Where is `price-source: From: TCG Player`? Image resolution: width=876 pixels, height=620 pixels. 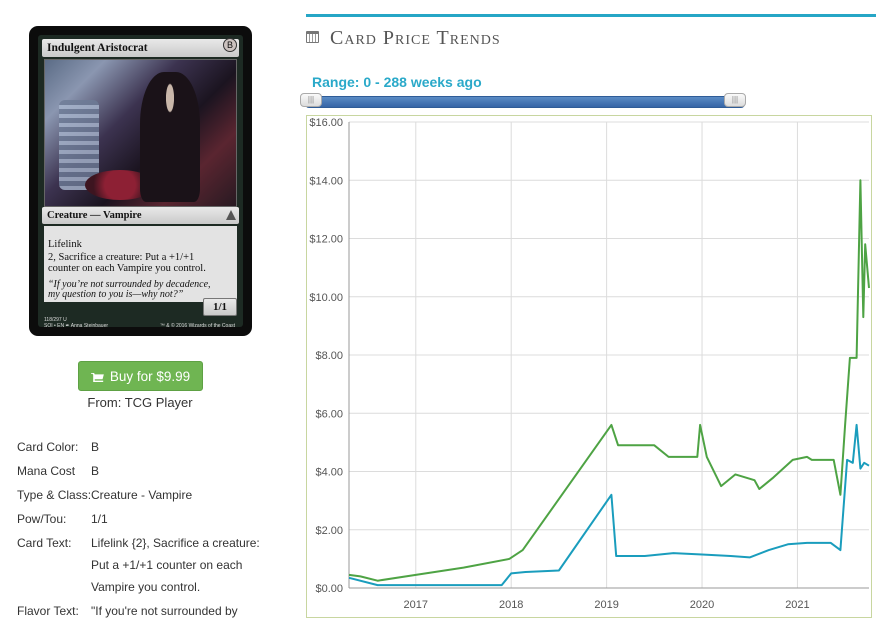 price-source: From: TCG Player is located at coordinates (140, 402).